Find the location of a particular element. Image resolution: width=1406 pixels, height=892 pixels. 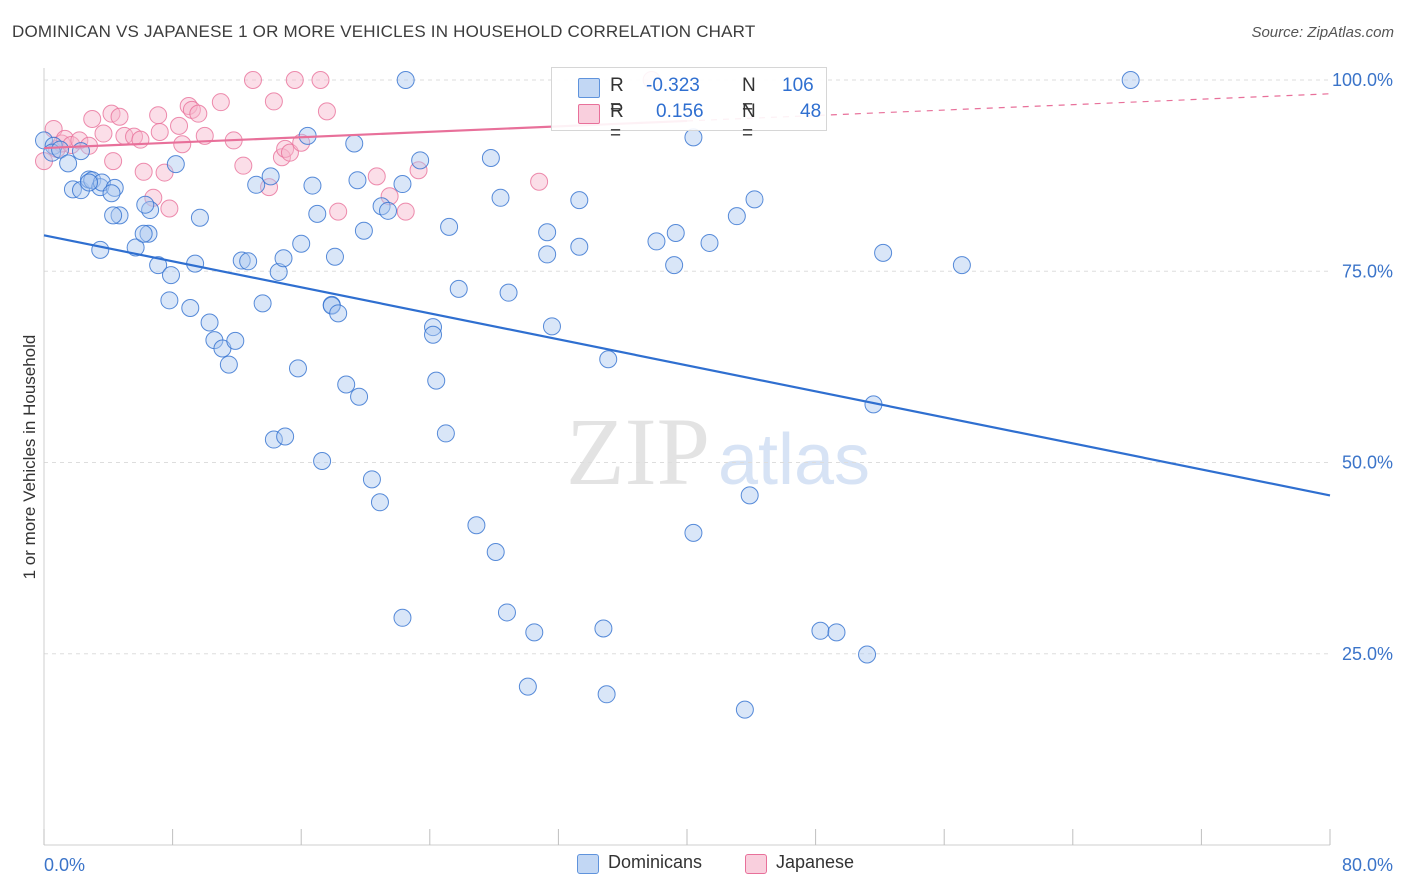

y-tick-label: 25.0% is located at coordinates (1367, 654).